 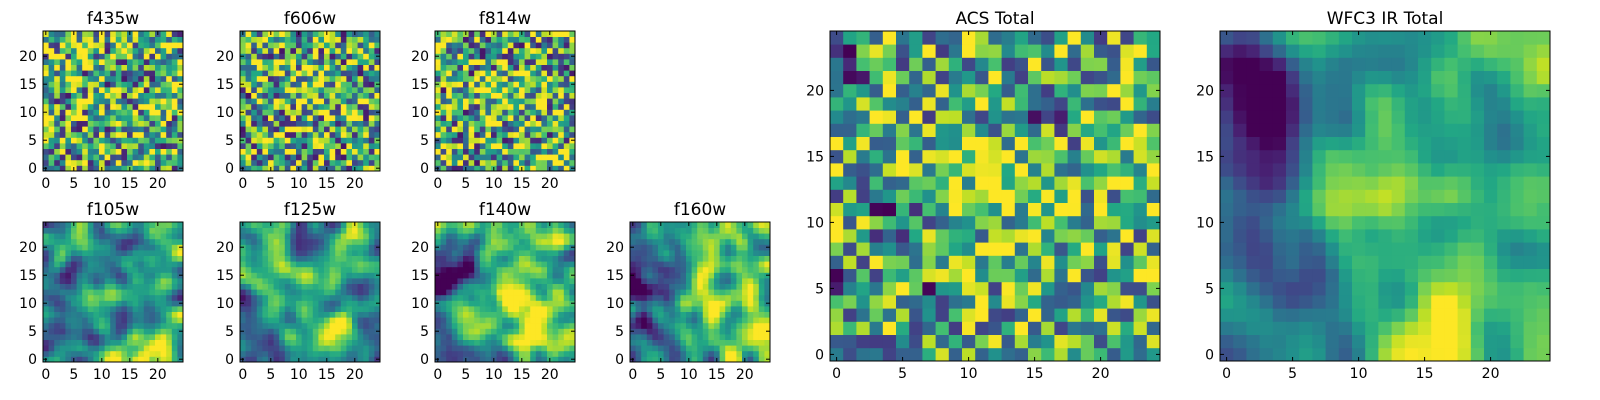 What do you see at coordinates (310, 292) in the screenshot?
I see `panel-frame` at bounding box center [310, 292].